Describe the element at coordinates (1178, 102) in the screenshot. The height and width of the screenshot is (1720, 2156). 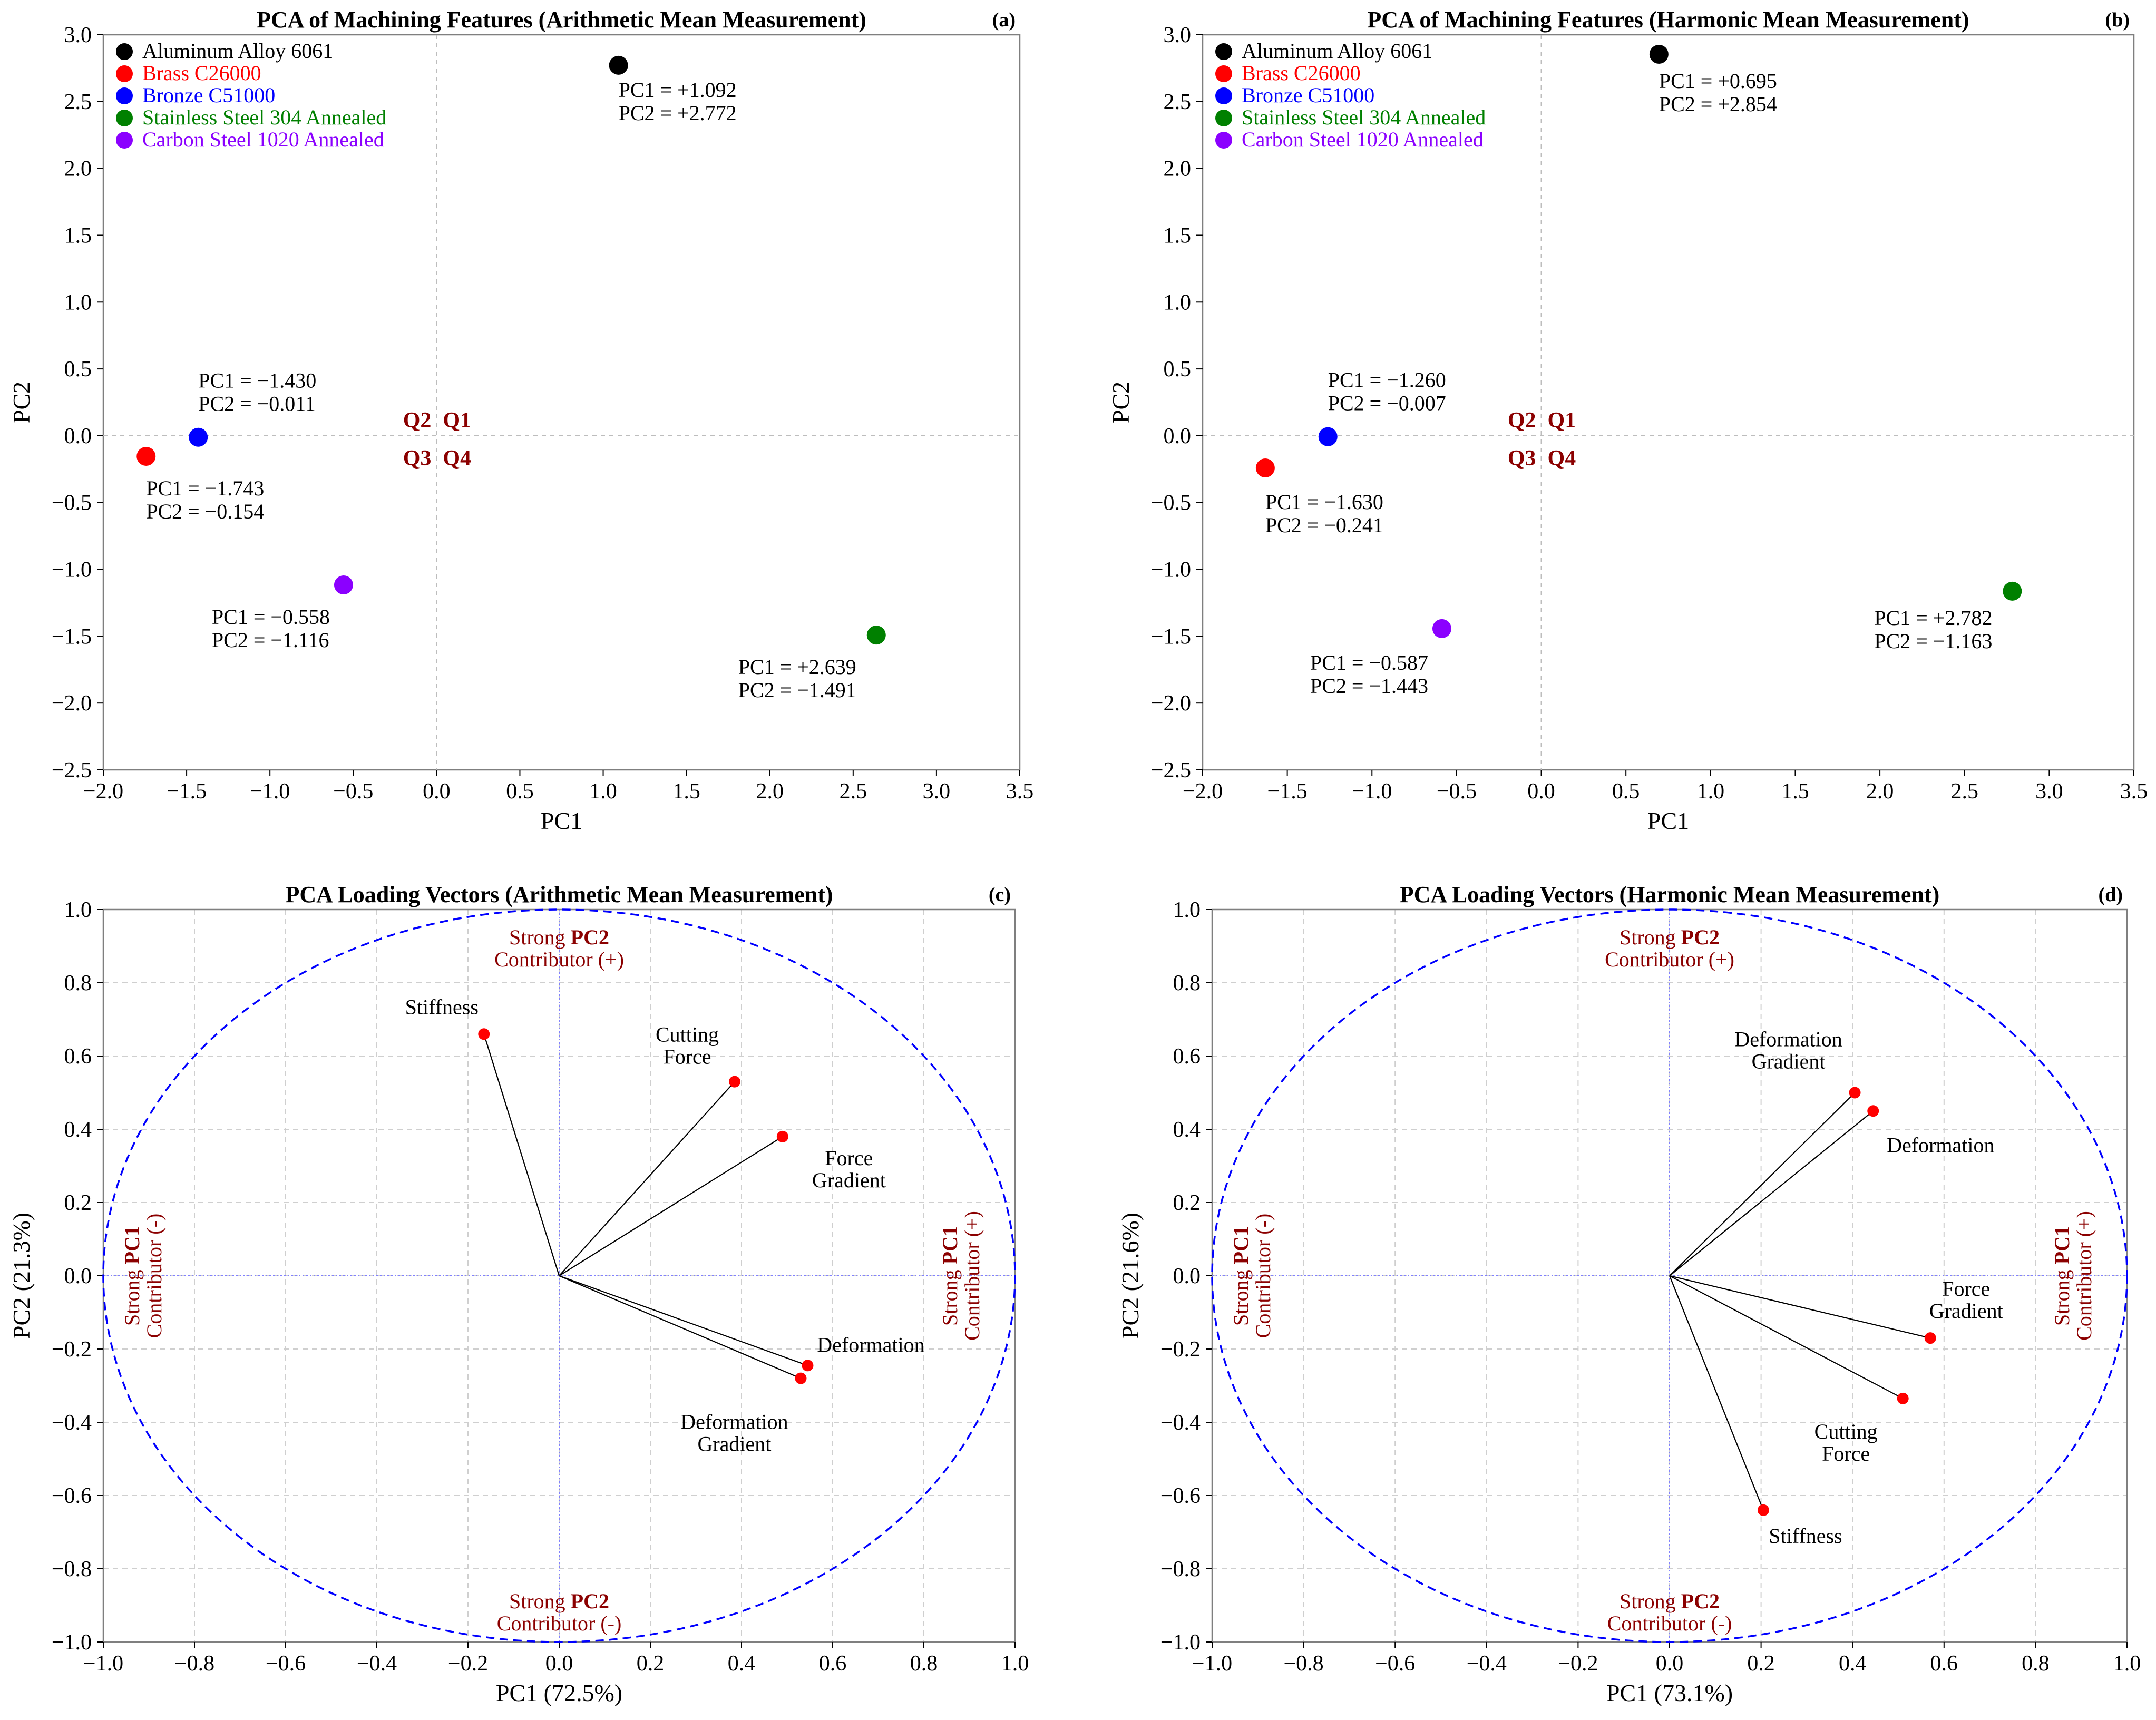
I see `y-tick-label: 2.5` at that location.